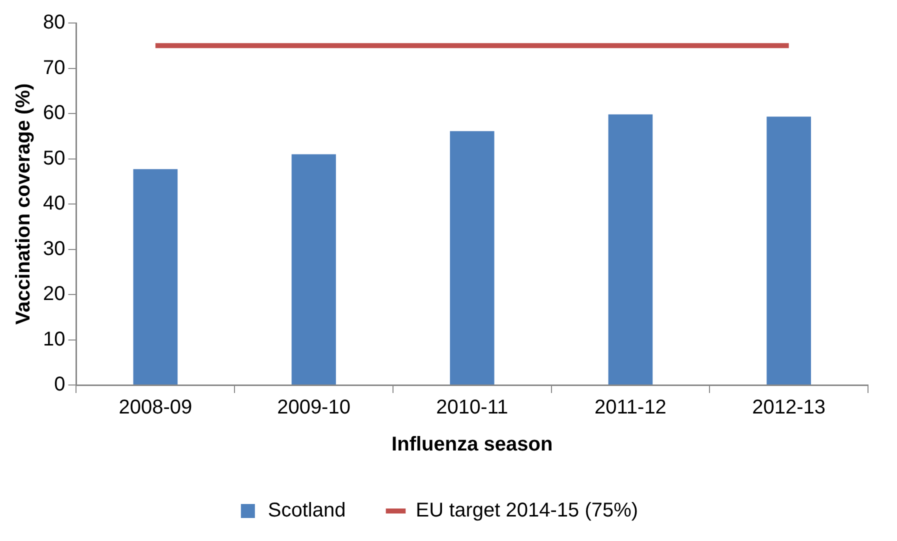 Image resolution: width=897 pixels, height=541 pixels. I want to click on x-tick-label: 2012-13, so click(789, 407).